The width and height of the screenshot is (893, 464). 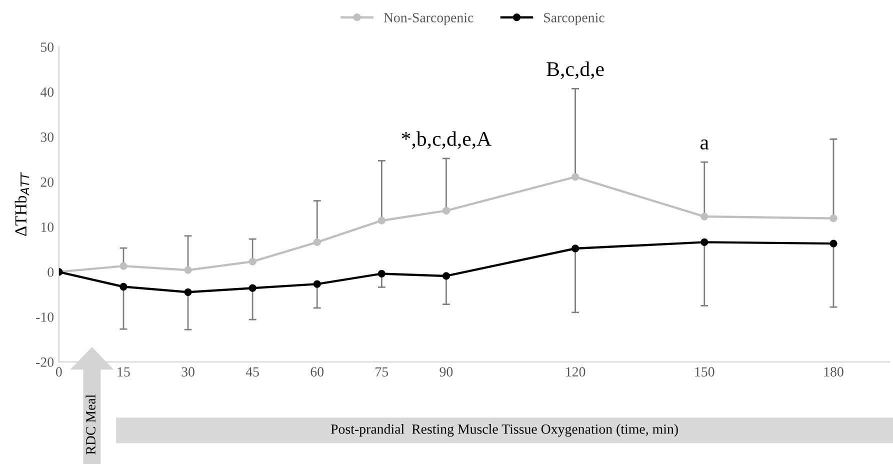 I want to click on legend-label: Sarcopenic, so click(x=574, y=19).